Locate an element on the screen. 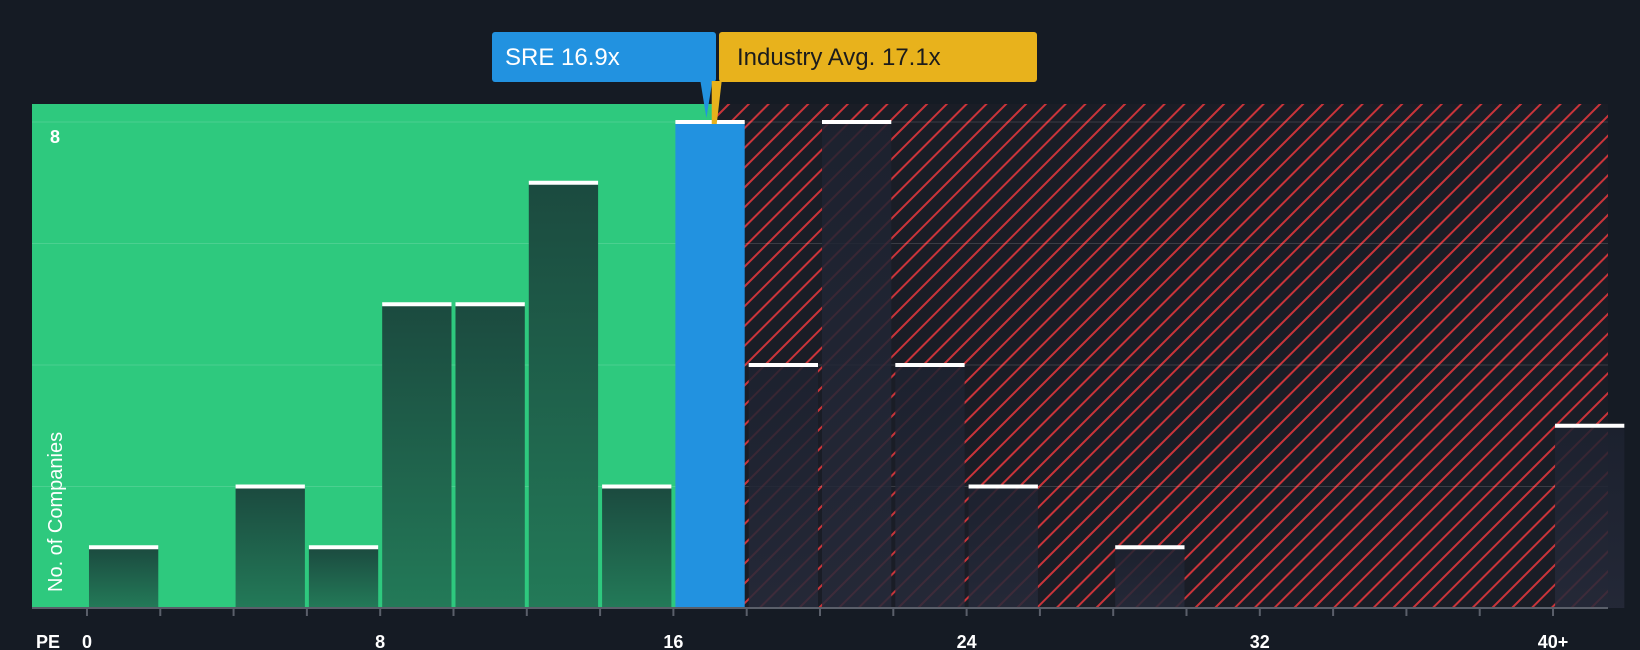  industry-callout-box is located at coordinates (878, 57).